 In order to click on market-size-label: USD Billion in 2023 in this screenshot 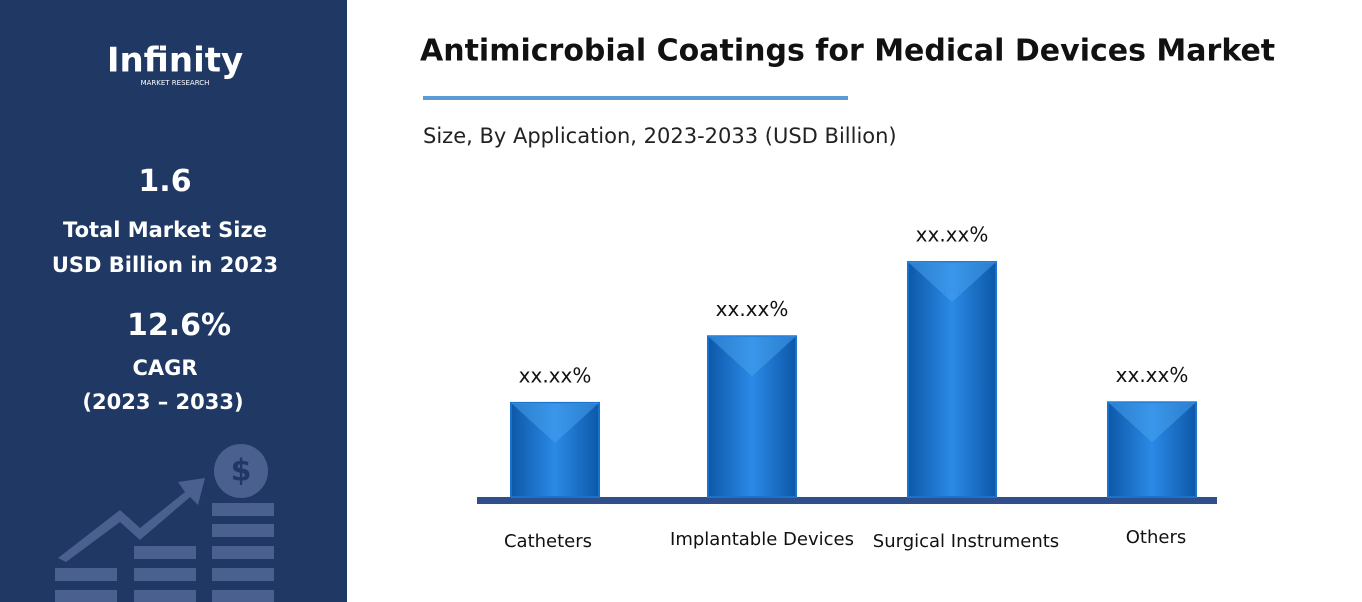, I will do `click(165, 265)`.